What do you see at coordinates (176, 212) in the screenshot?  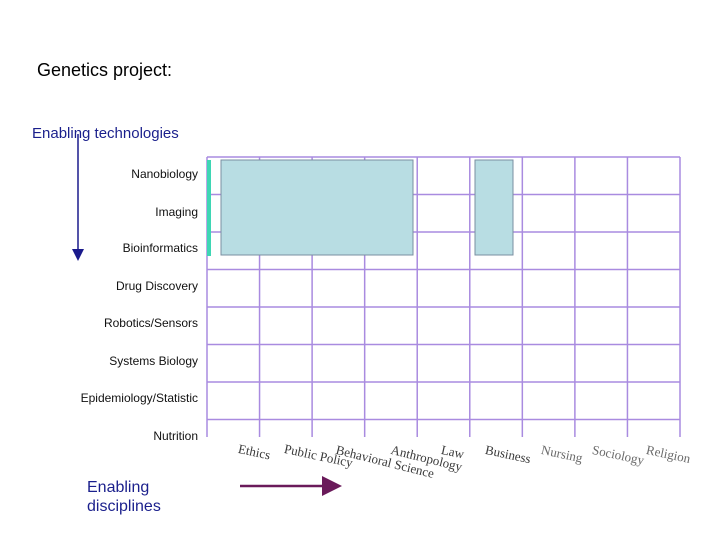 I see `row-label-imaging: Imaging` at bounding box center [176, 212].